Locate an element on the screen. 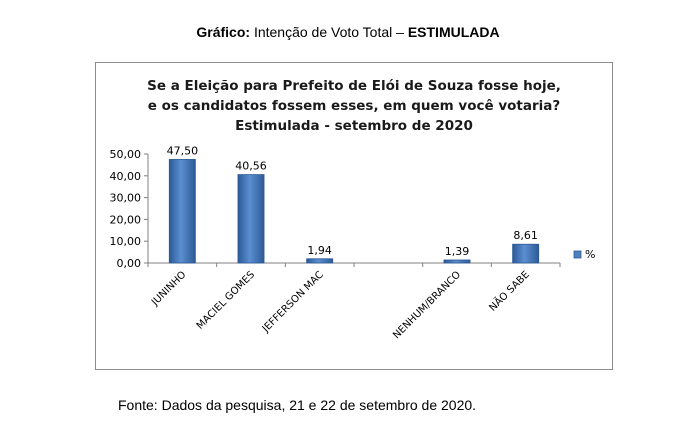 The image size is (696, 441). data-label: 8,61 is located at coordinates (525, 235).